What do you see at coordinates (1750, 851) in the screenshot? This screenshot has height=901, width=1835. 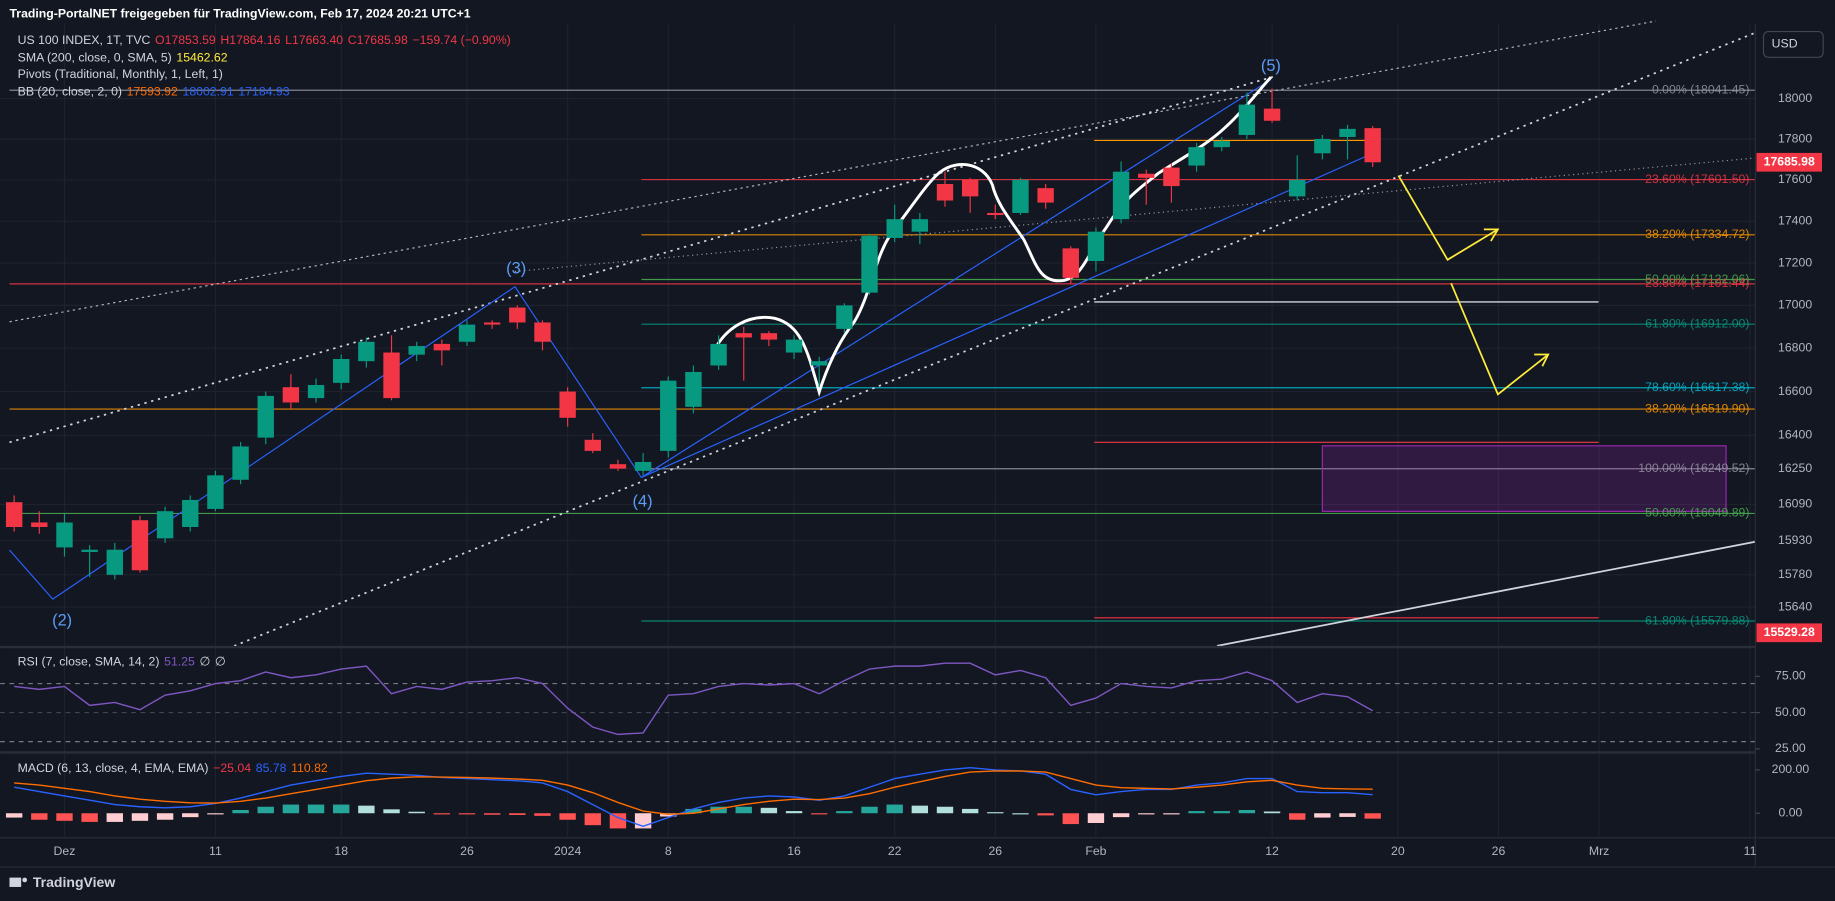 I see `x-tick-label: 11` at bounding box center [1750, 851].